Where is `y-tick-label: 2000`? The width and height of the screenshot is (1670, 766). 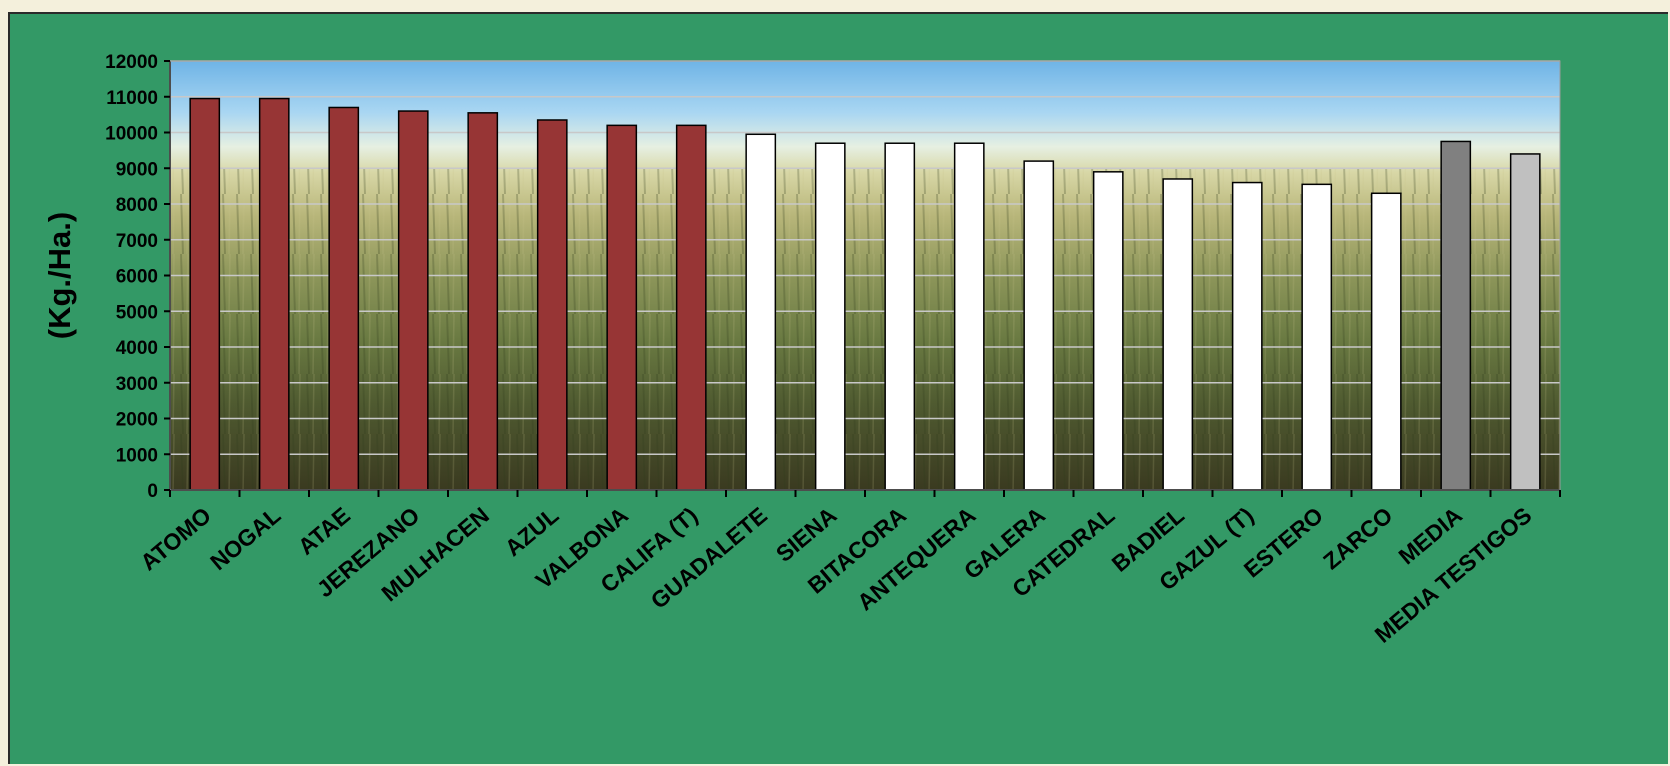
y-tick-label: 2000 is located at coordinates (137, 420).